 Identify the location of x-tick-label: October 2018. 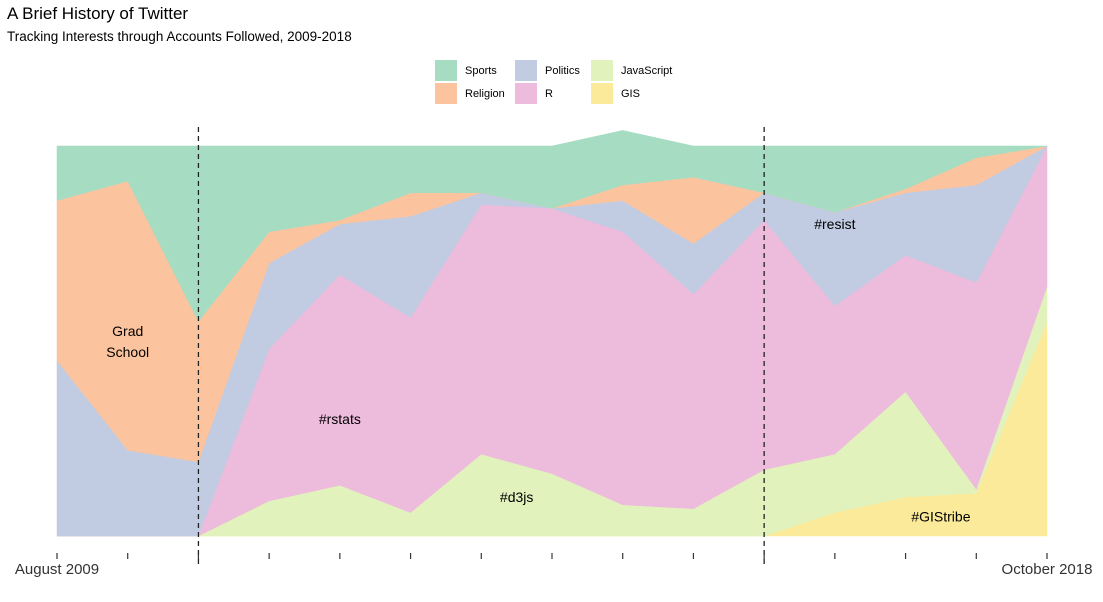
(1047, 569).